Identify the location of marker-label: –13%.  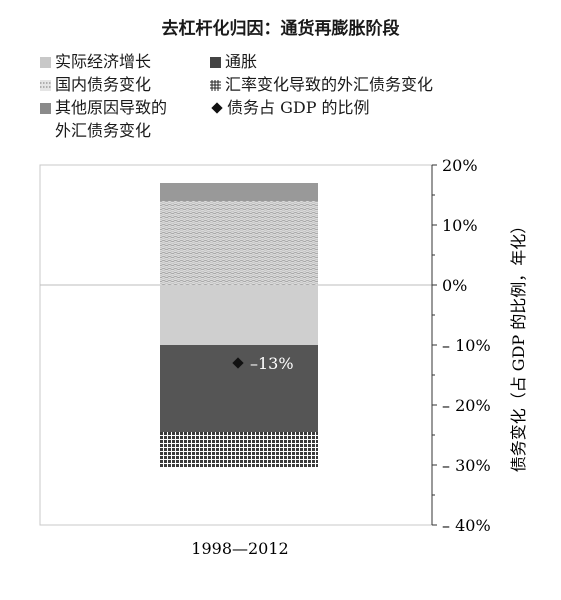
(272, 363).